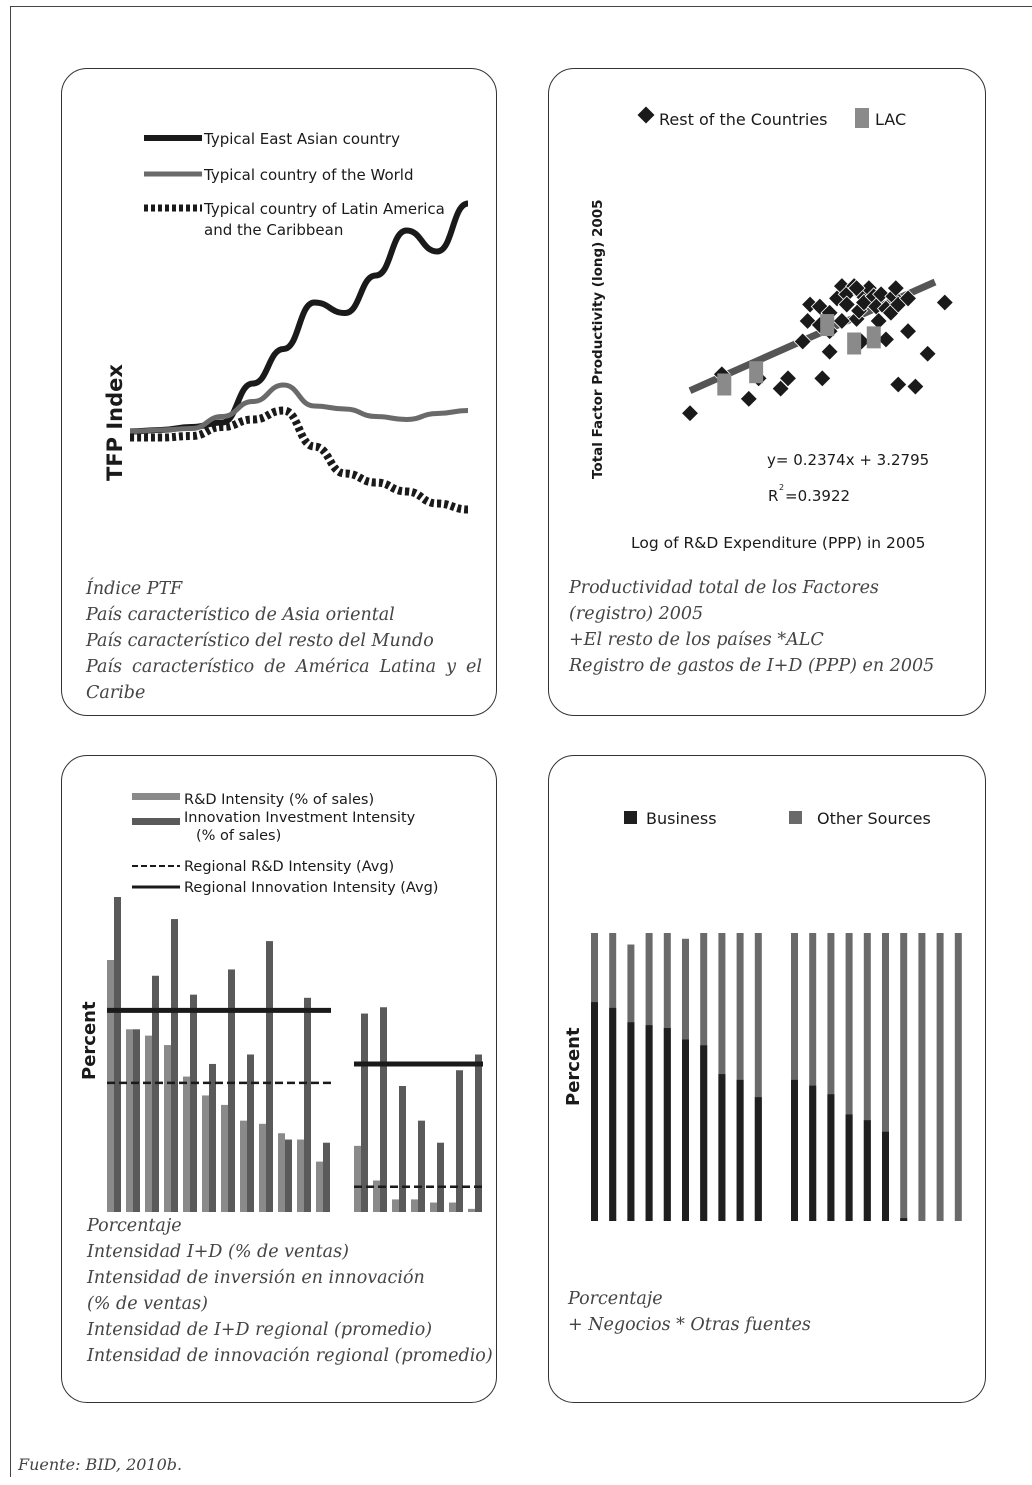 The image size is (1032, 1485). Describe the element at coordinates (301, 139) in the screenshot. I see `legend-label: Typical East Asian country` at that location.